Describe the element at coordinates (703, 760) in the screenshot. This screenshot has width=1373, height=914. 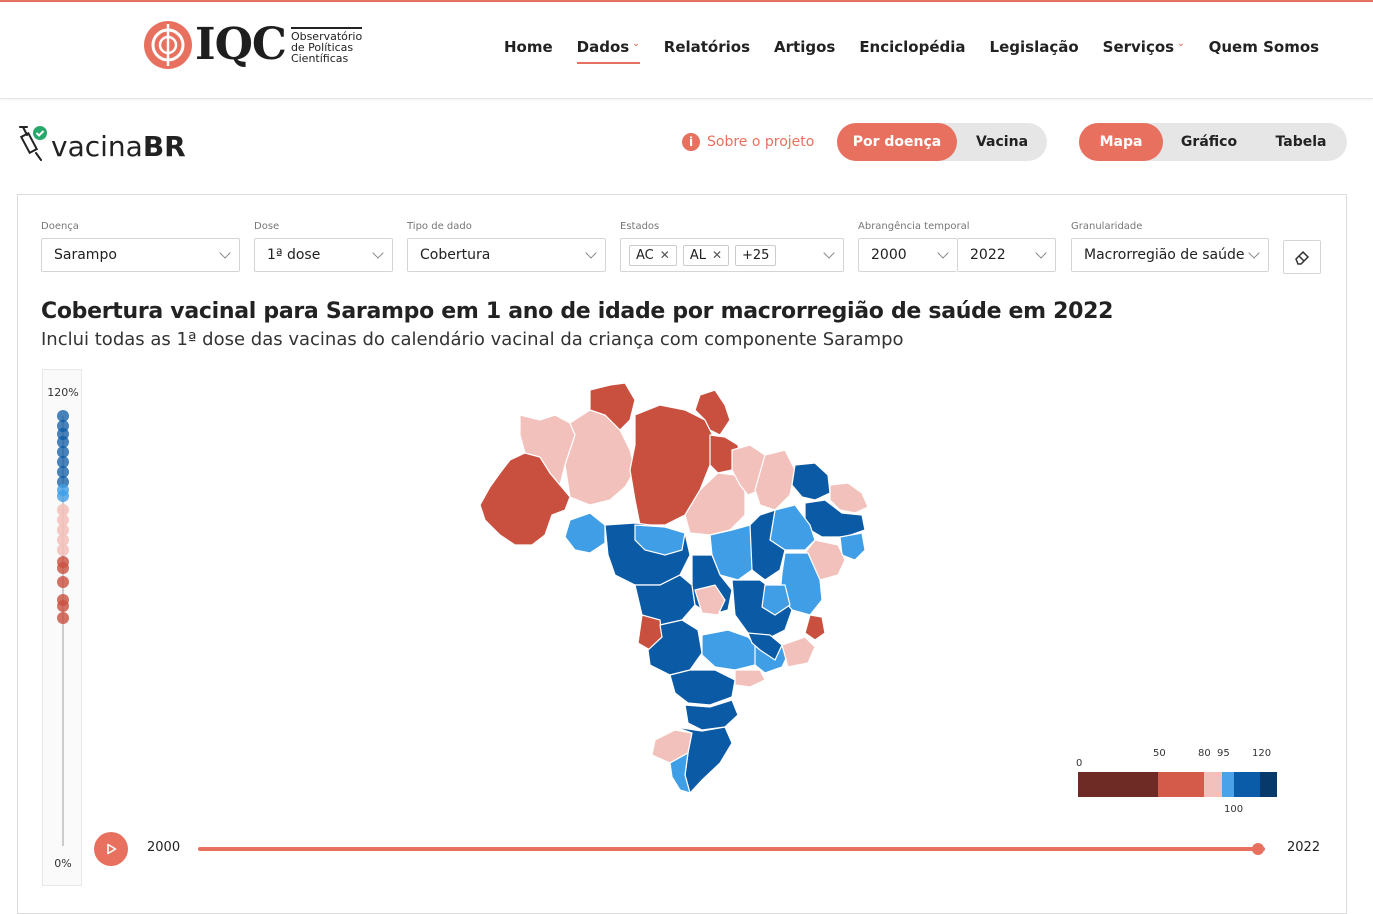
I see `map-region-rs-east` at that location.